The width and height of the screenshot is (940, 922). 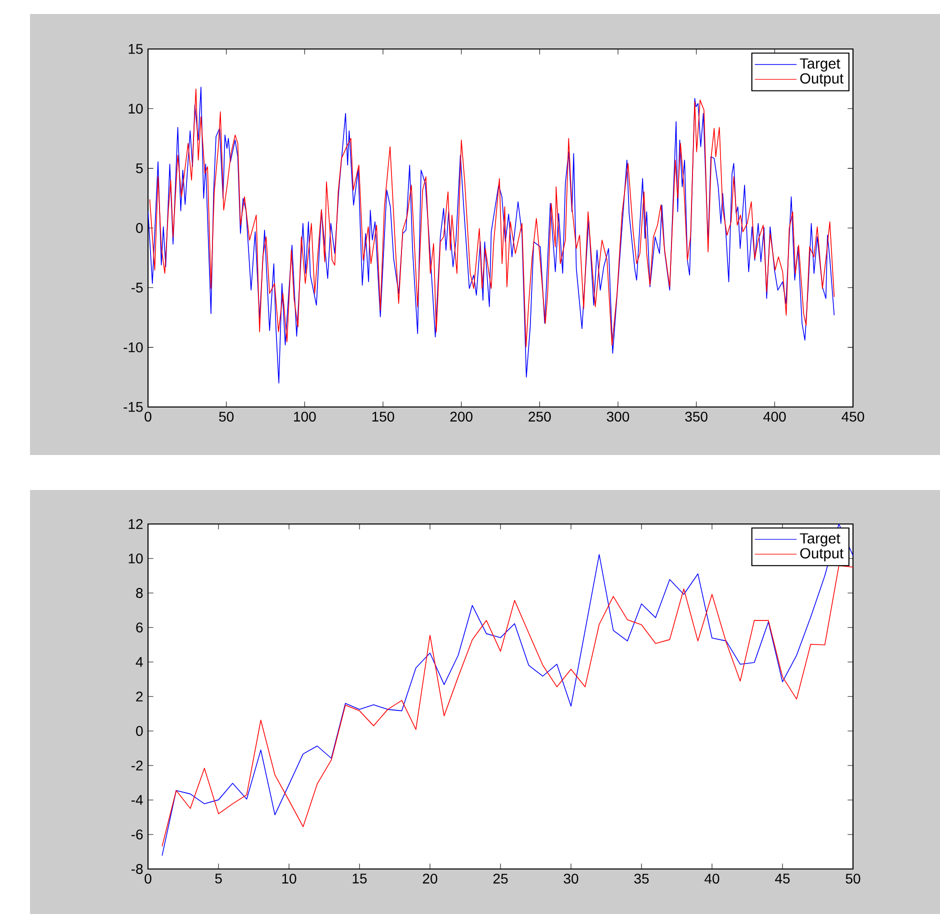 What do you see at coordinates (782, 879) in the screenshot?
I see `x-tick-label: 45` at bounding box center [782, 879].